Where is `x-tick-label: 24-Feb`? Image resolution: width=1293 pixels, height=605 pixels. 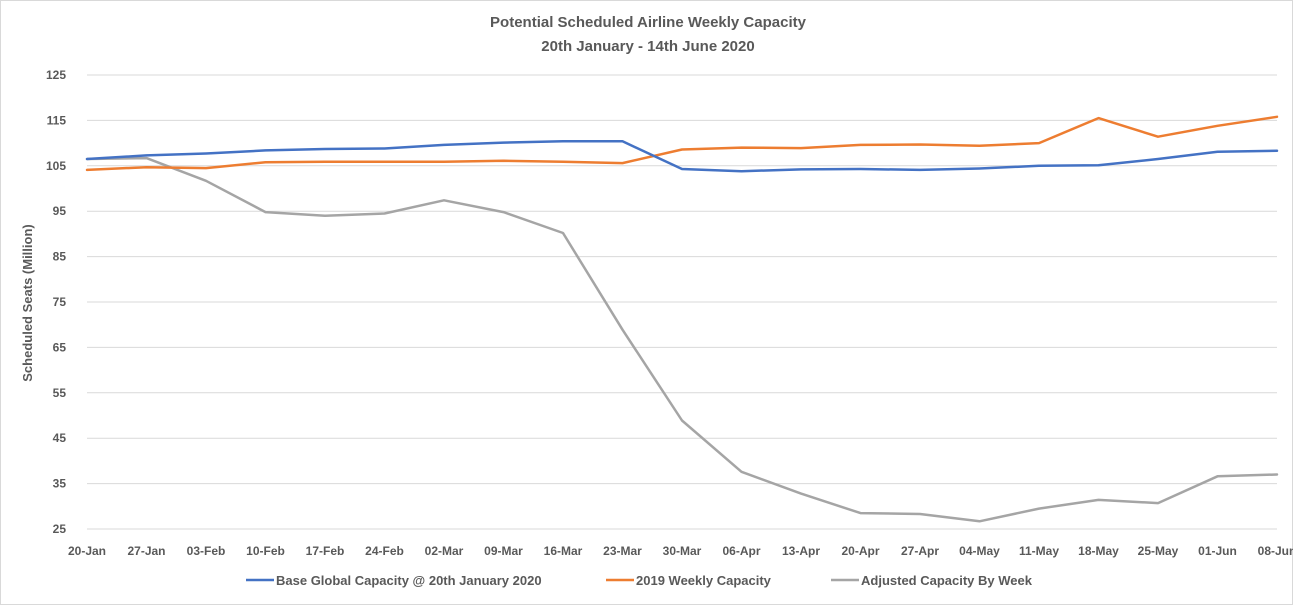
x-tick-label: 24-Feb is located at coordinates (384, 551).